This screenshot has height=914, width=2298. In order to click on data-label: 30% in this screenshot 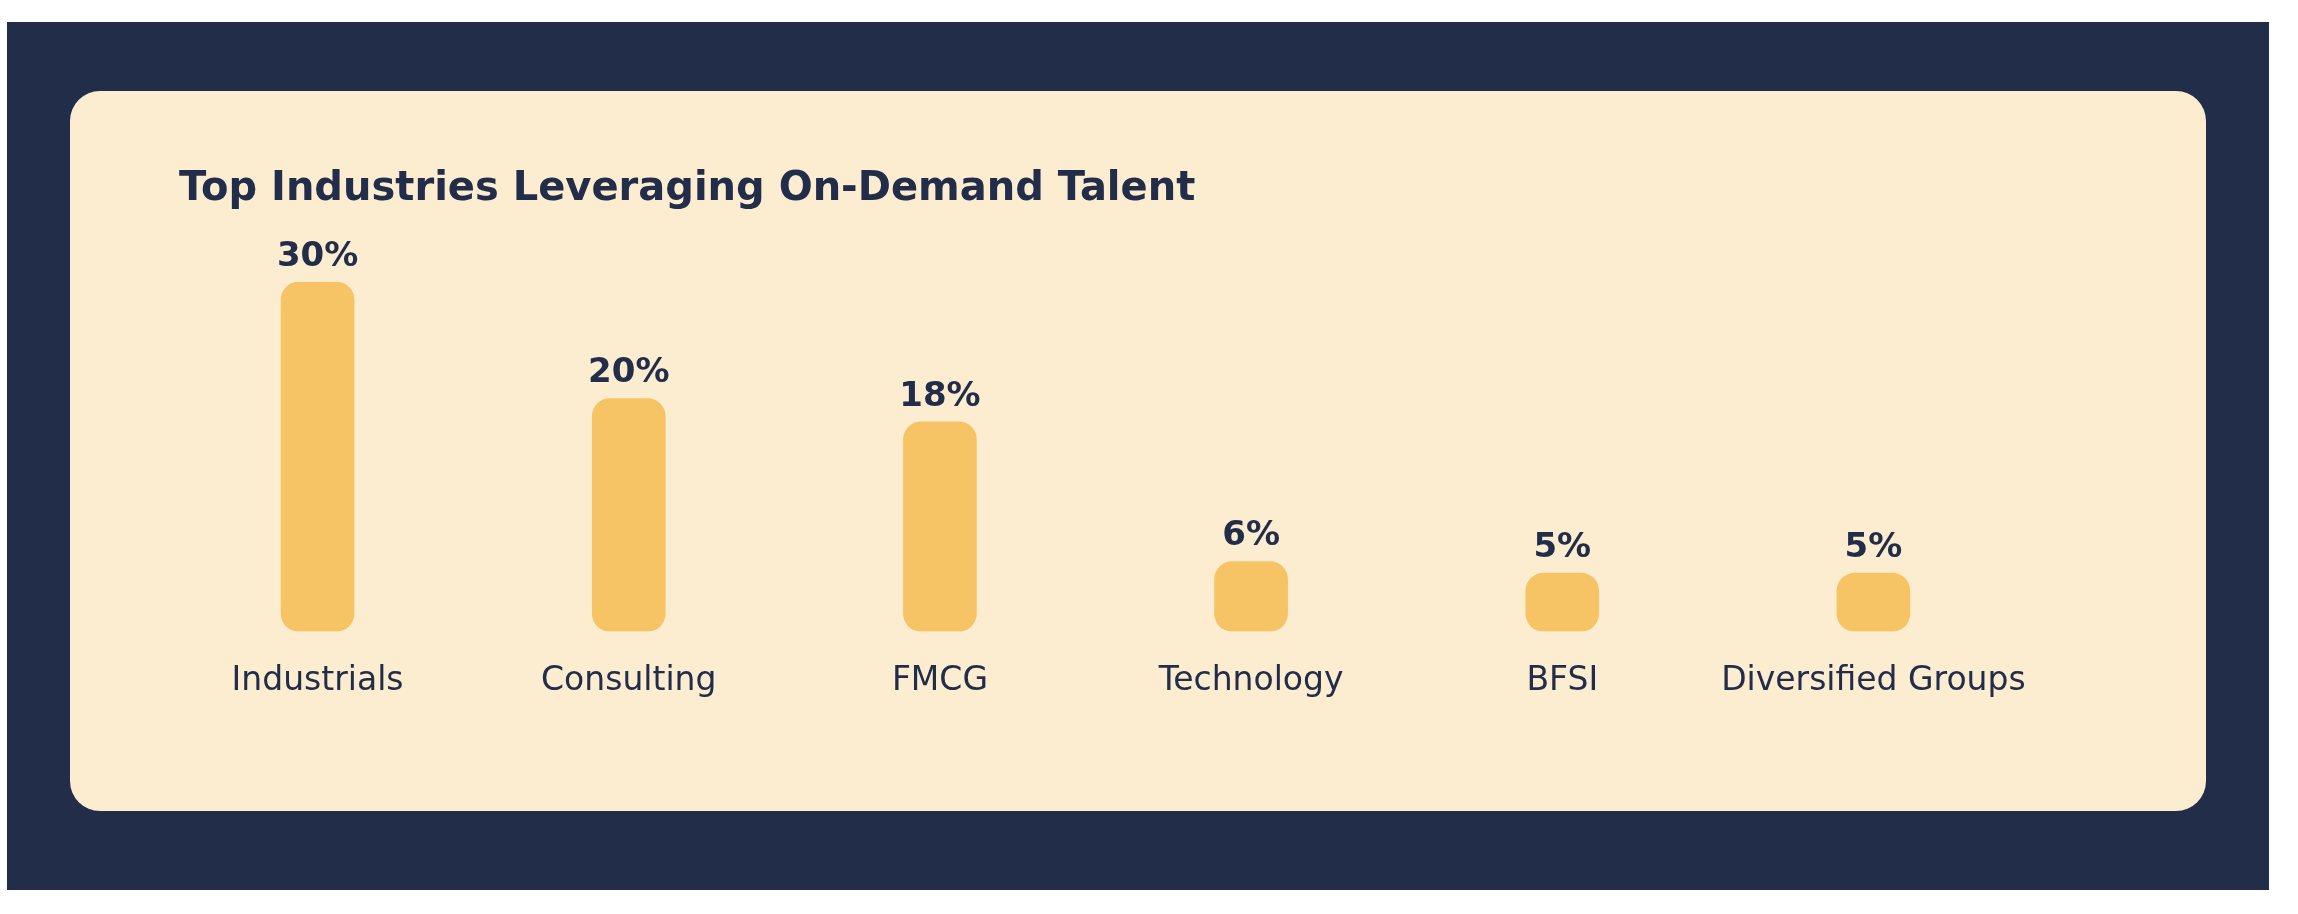, I will do `click(317, 253)`.